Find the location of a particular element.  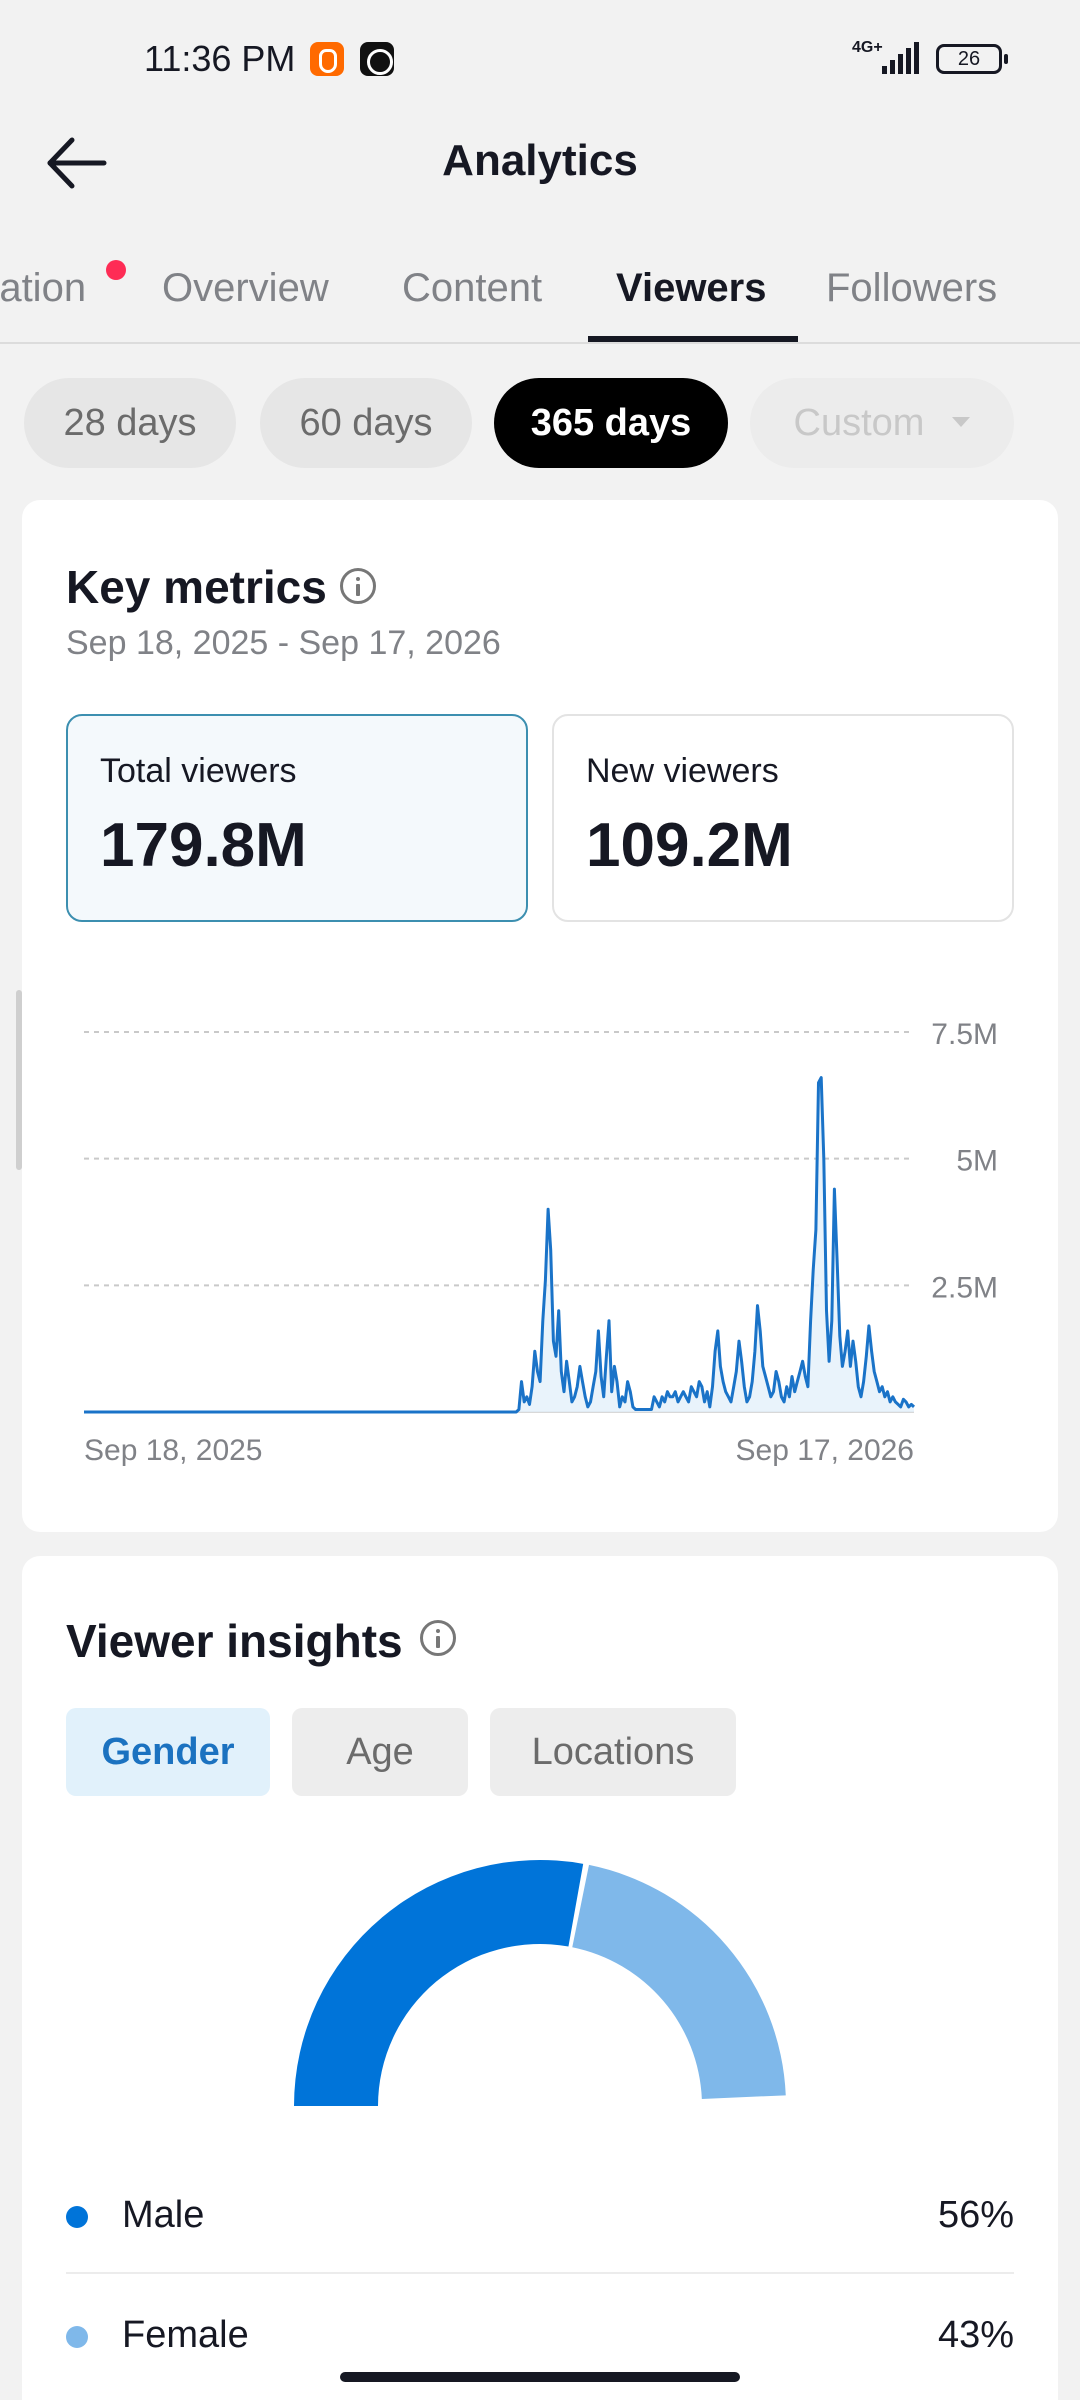

tabs-fade is located at coordinates (1050, 289).